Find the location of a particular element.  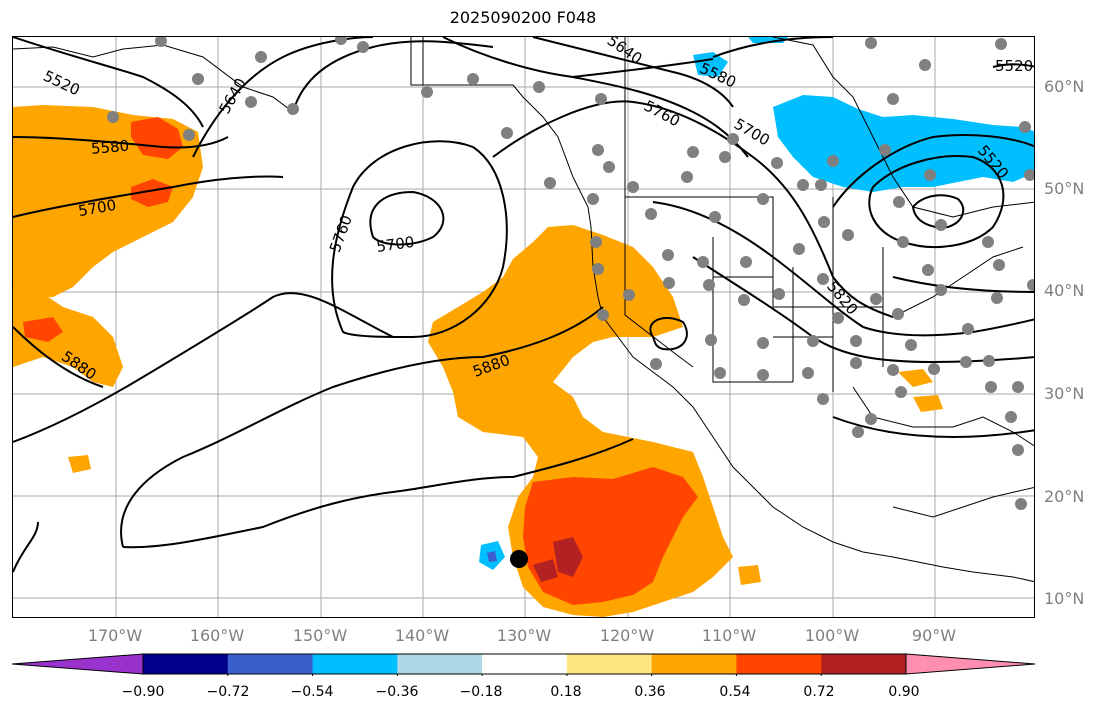

colorbar-tick-label: 0.54 is located at coordinates (735, 692).